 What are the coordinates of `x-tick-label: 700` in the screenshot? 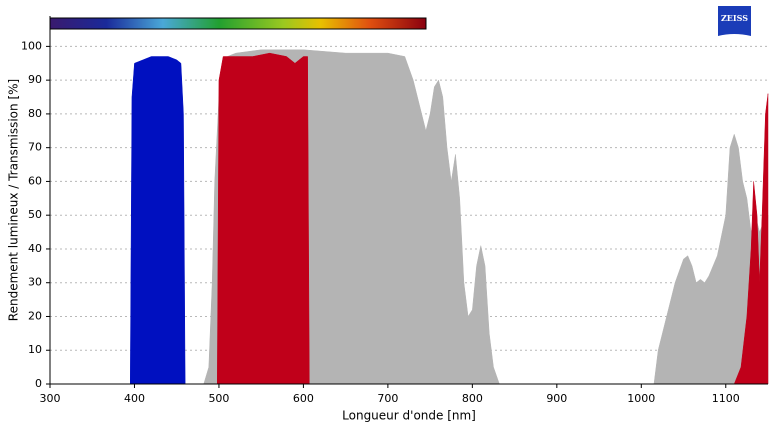 It's located at (387, 398).